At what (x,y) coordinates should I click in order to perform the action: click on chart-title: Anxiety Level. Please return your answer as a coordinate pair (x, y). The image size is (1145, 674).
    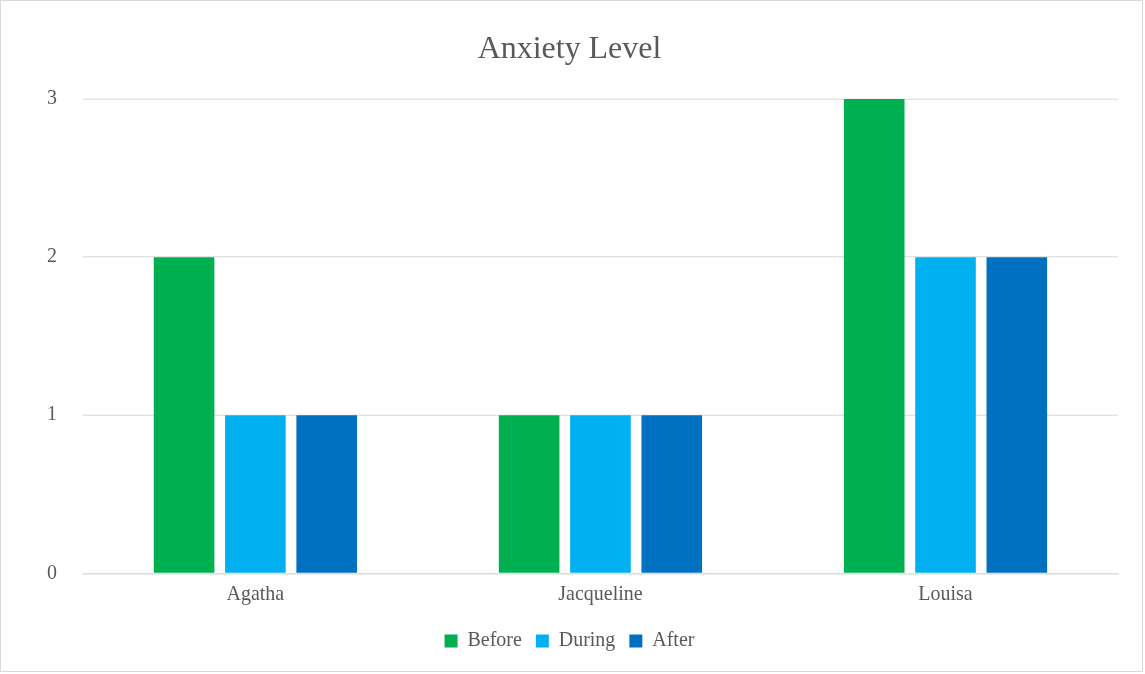
    Looking at the image, I should click on (569, 48).